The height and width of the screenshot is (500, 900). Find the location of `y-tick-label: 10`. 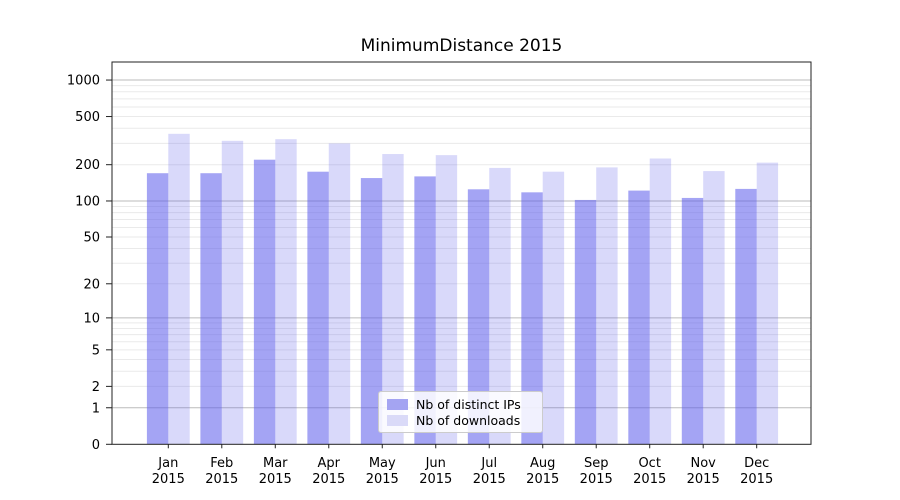

y-tick-label: 10 is located at coordinates (91, 318).